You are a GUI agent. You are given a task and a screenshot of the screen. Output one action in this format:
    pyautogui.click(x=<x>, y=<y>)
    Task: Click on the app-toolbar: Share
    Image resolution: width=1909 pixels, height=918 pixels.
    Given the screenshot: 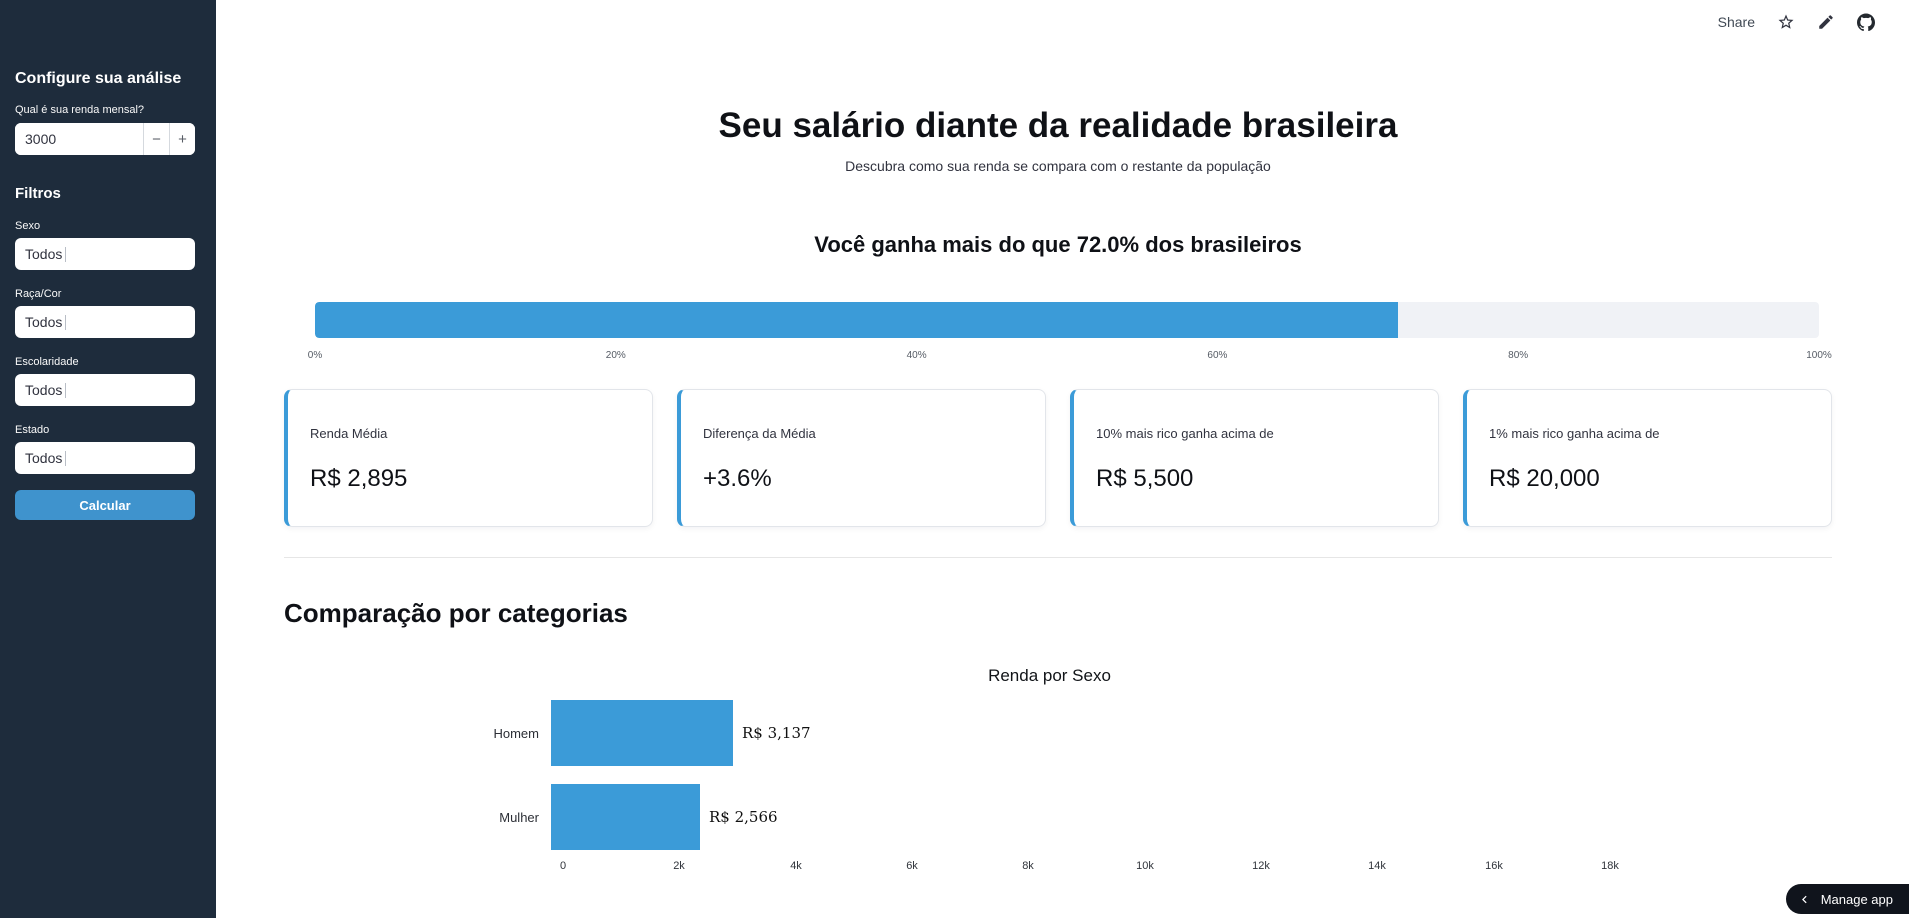 What is the action you would take?
    pyautogui.click(x=1796, y=22)
    